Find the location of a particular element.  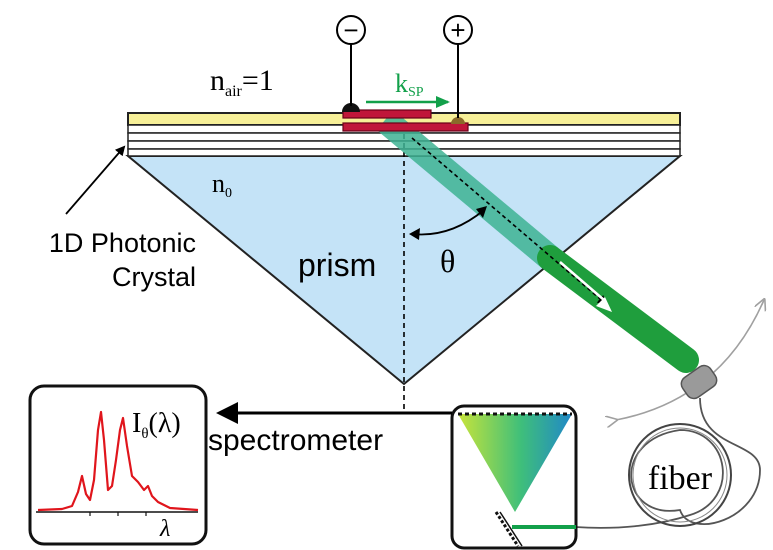

minus-circle-icon is located at coordinates (351, 30).